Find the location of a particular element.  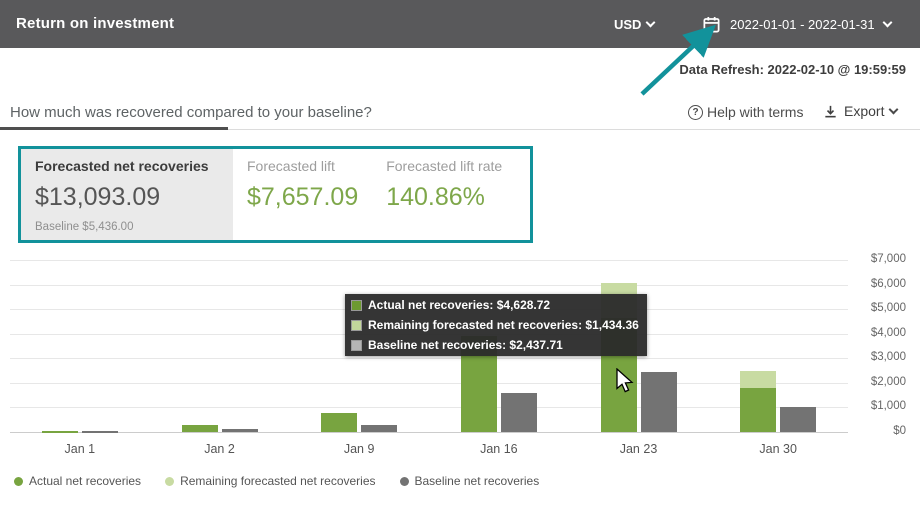

tooltip-row-actual-net-recoveries: Actual net recoveries: $4,628.72 is located at coordinates (496, 305).